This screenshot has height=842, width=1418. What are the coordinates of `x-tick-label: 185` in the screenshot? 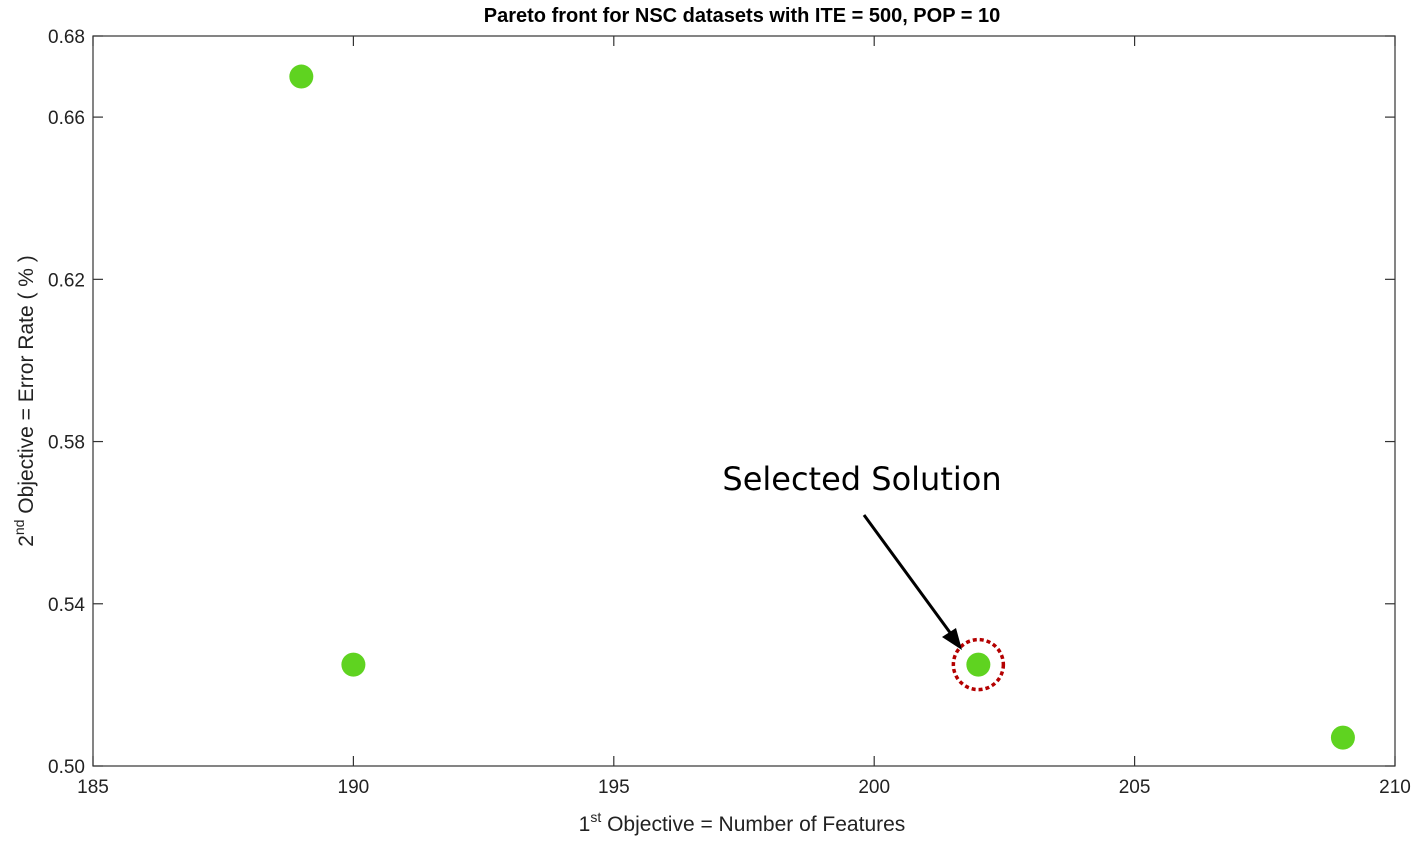 It's located at (93, 787).